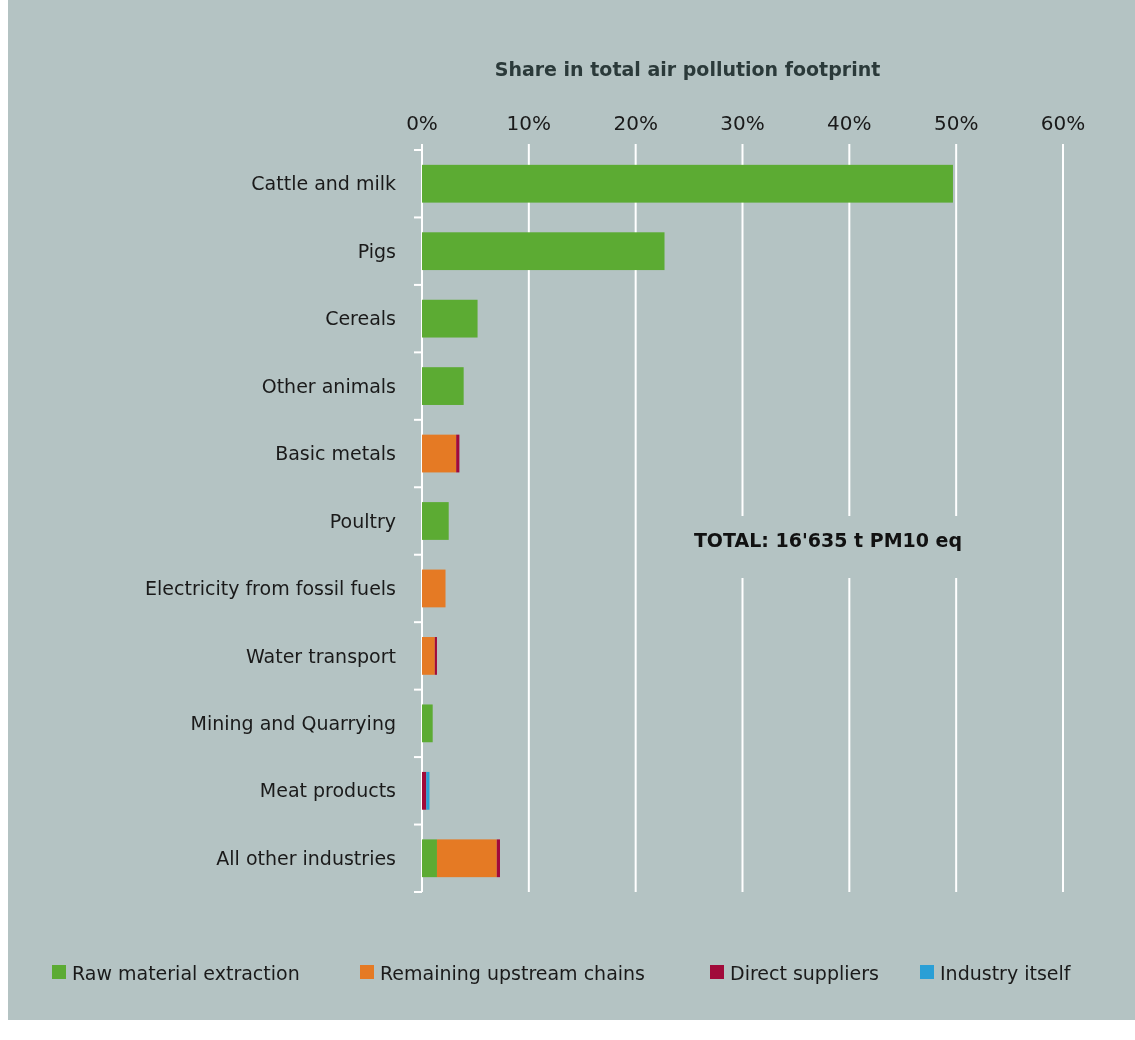 This screenshot has height=1040, width=1135. I want to click on x-tick-label: 20%, so click(635, 123).